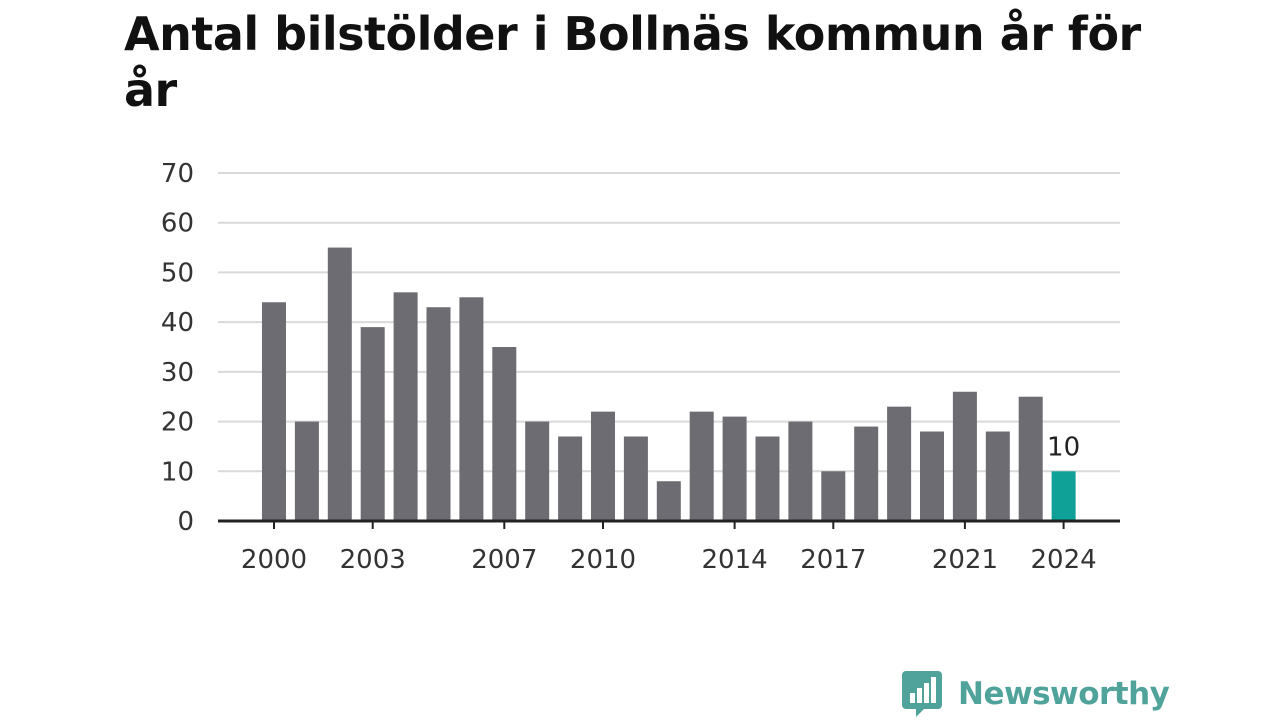 This screenshot has width=1280, height=720. Describe the element at coordinates (185, 522) in the screenshot. I see `y-tick-label: 0` at that location.